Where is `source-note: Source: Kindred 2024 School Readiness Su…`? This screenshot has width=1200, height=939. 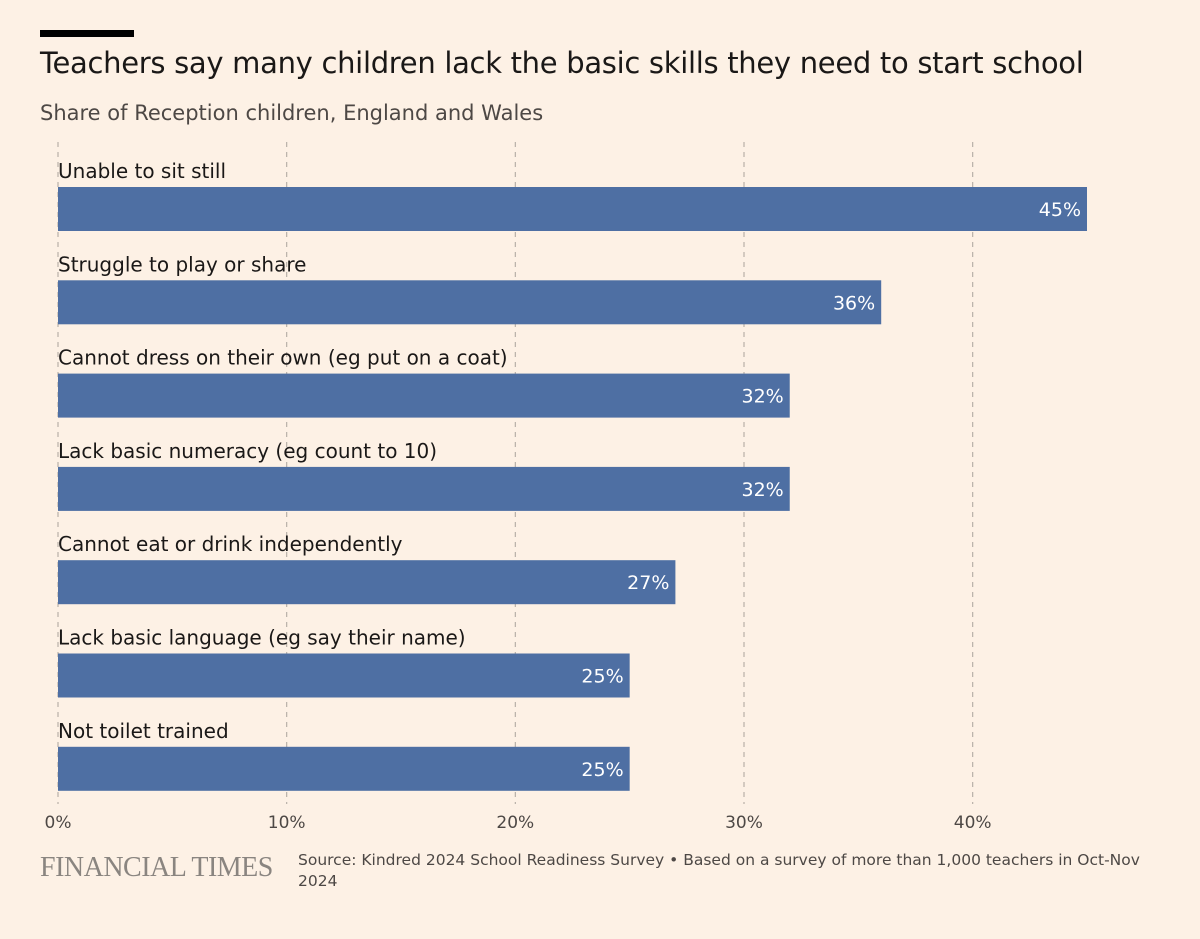 source-note: Source: Kindred 2024 School Readiness Su… is located at coordinates (719, 870).